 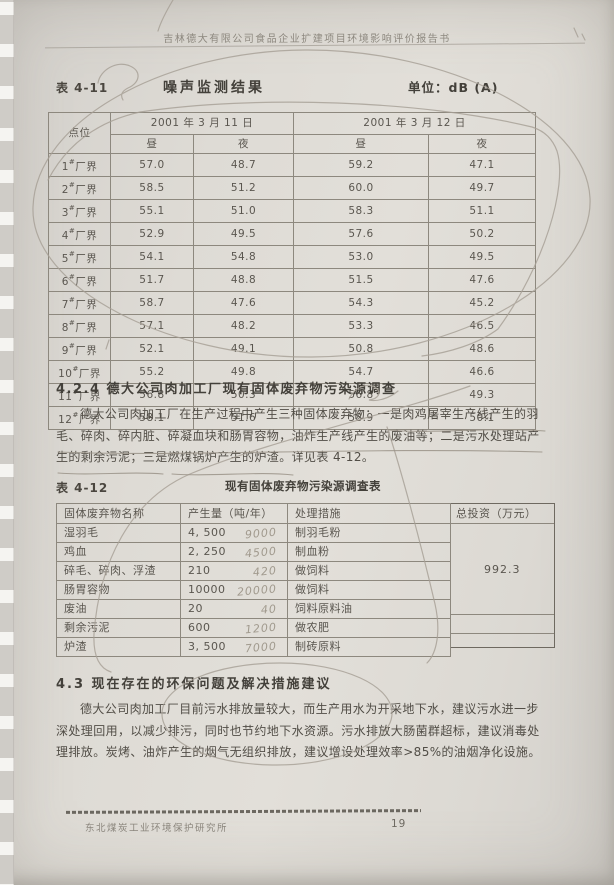 What do you see at coordinates (118, 609) in the screenshot?
I see `waste-name-cell: 废油` at bounding box center [118, 609].